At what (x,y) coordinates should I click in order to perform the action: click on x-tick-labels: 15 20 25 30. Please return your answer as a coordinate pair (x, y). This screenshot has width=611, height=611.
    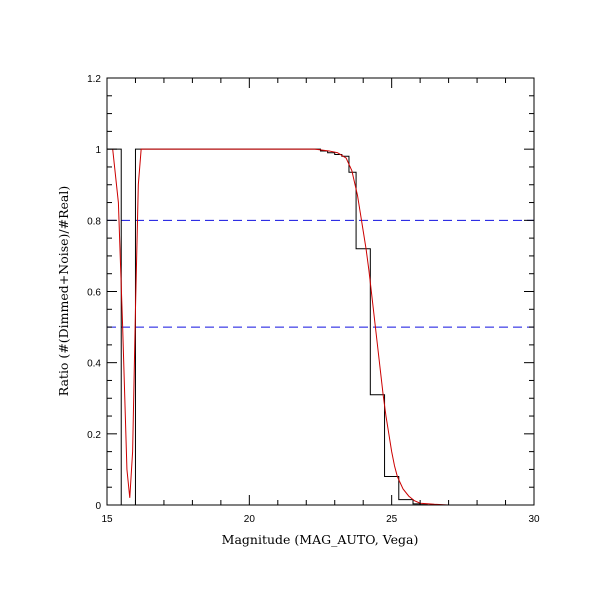
    Looking at the image, I should click on (320, 519).